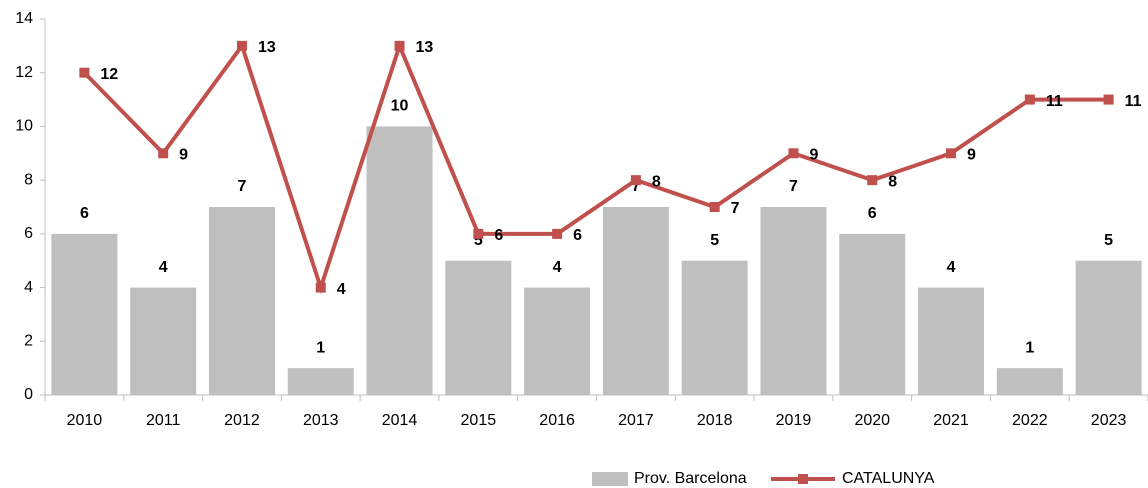 The height and width of the screenshot is (488, 1148). Describe the element at coordinates (28, 179) in the screenshot. I see `y-tick-label: 8` at that location.